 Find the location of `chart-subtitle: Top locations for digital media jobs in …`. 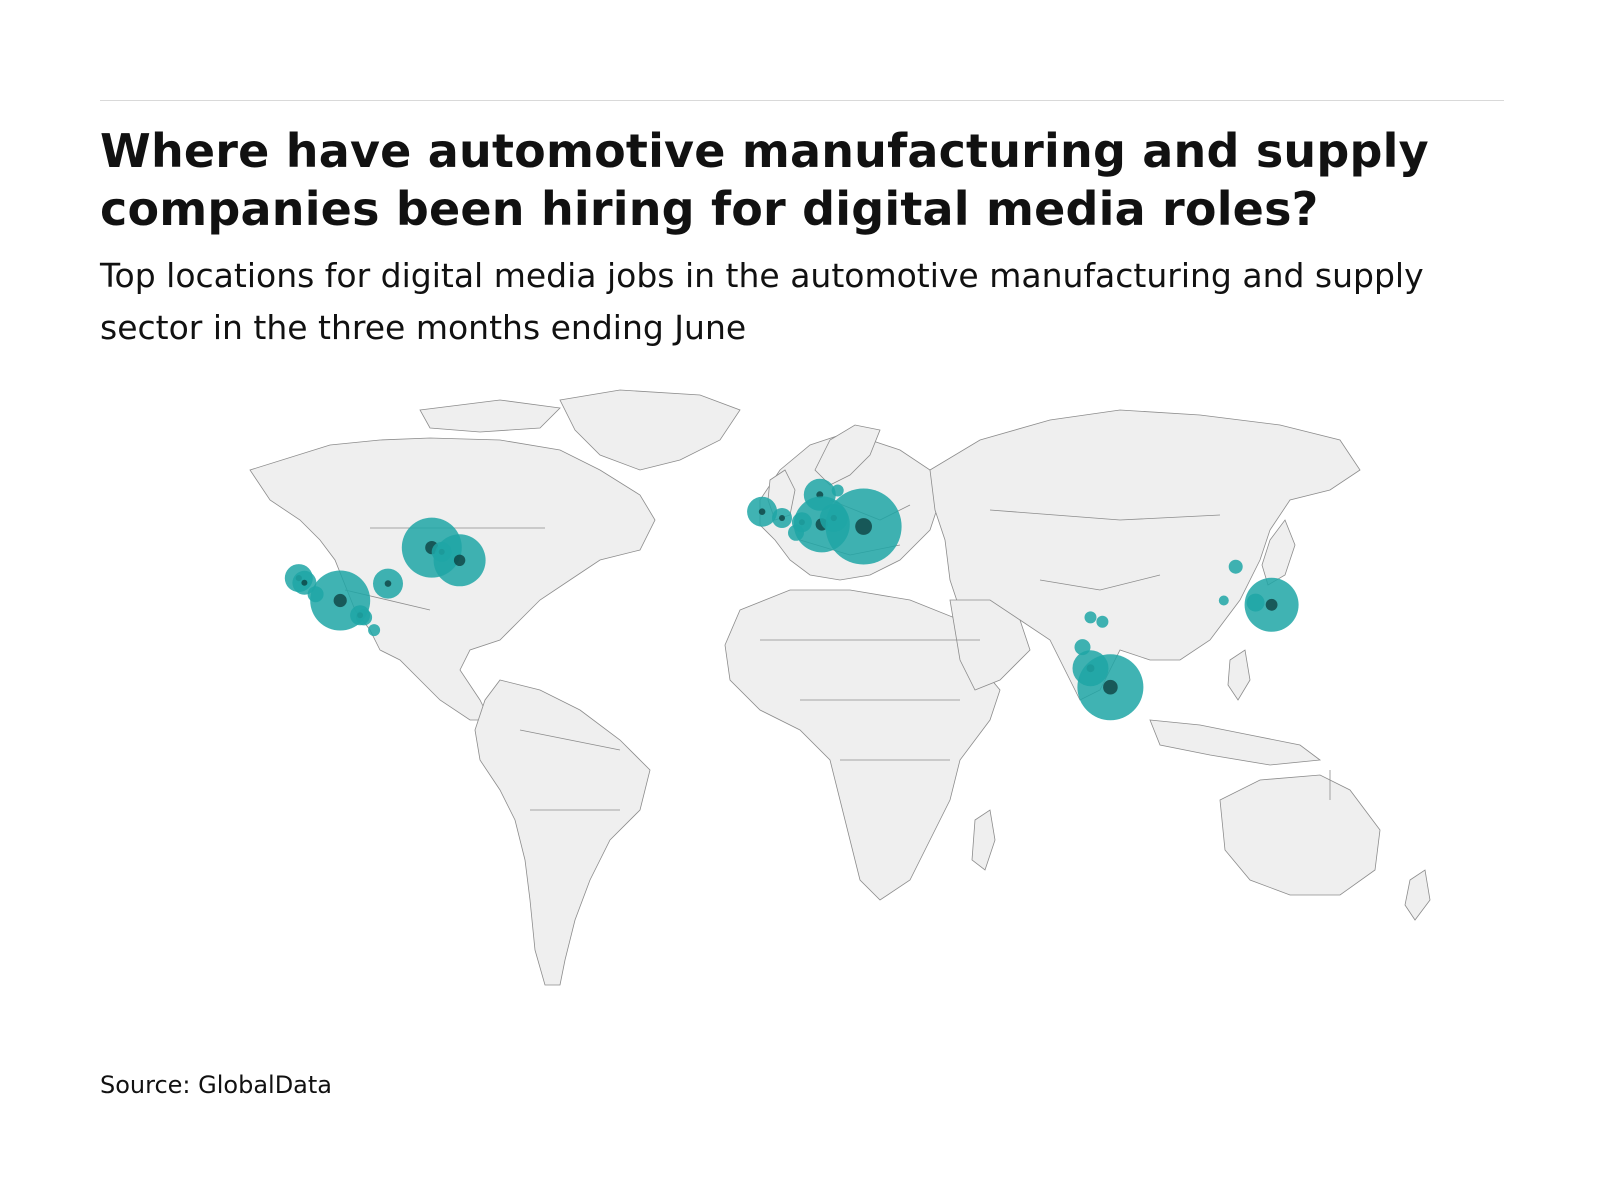

chart-subtitle: Top locations for digital media jobs in … is located at coordinates (762, 301).